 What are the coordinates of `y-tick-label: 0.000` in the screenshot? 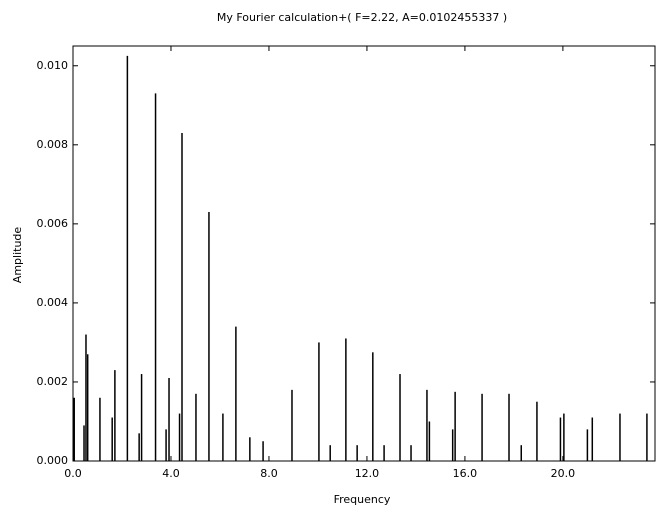 It's located at (53, 460).